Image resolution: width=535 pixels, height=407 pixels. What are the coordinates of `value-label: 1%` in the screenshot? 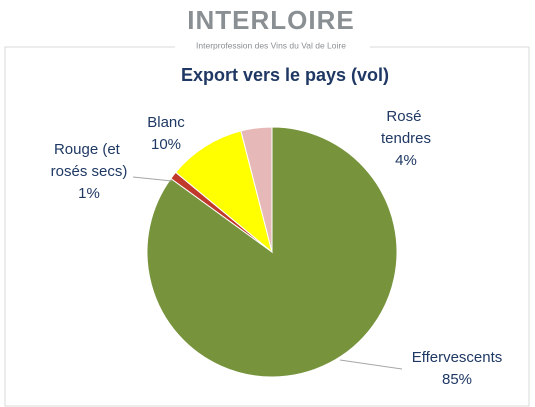 It's located at (89, 193).